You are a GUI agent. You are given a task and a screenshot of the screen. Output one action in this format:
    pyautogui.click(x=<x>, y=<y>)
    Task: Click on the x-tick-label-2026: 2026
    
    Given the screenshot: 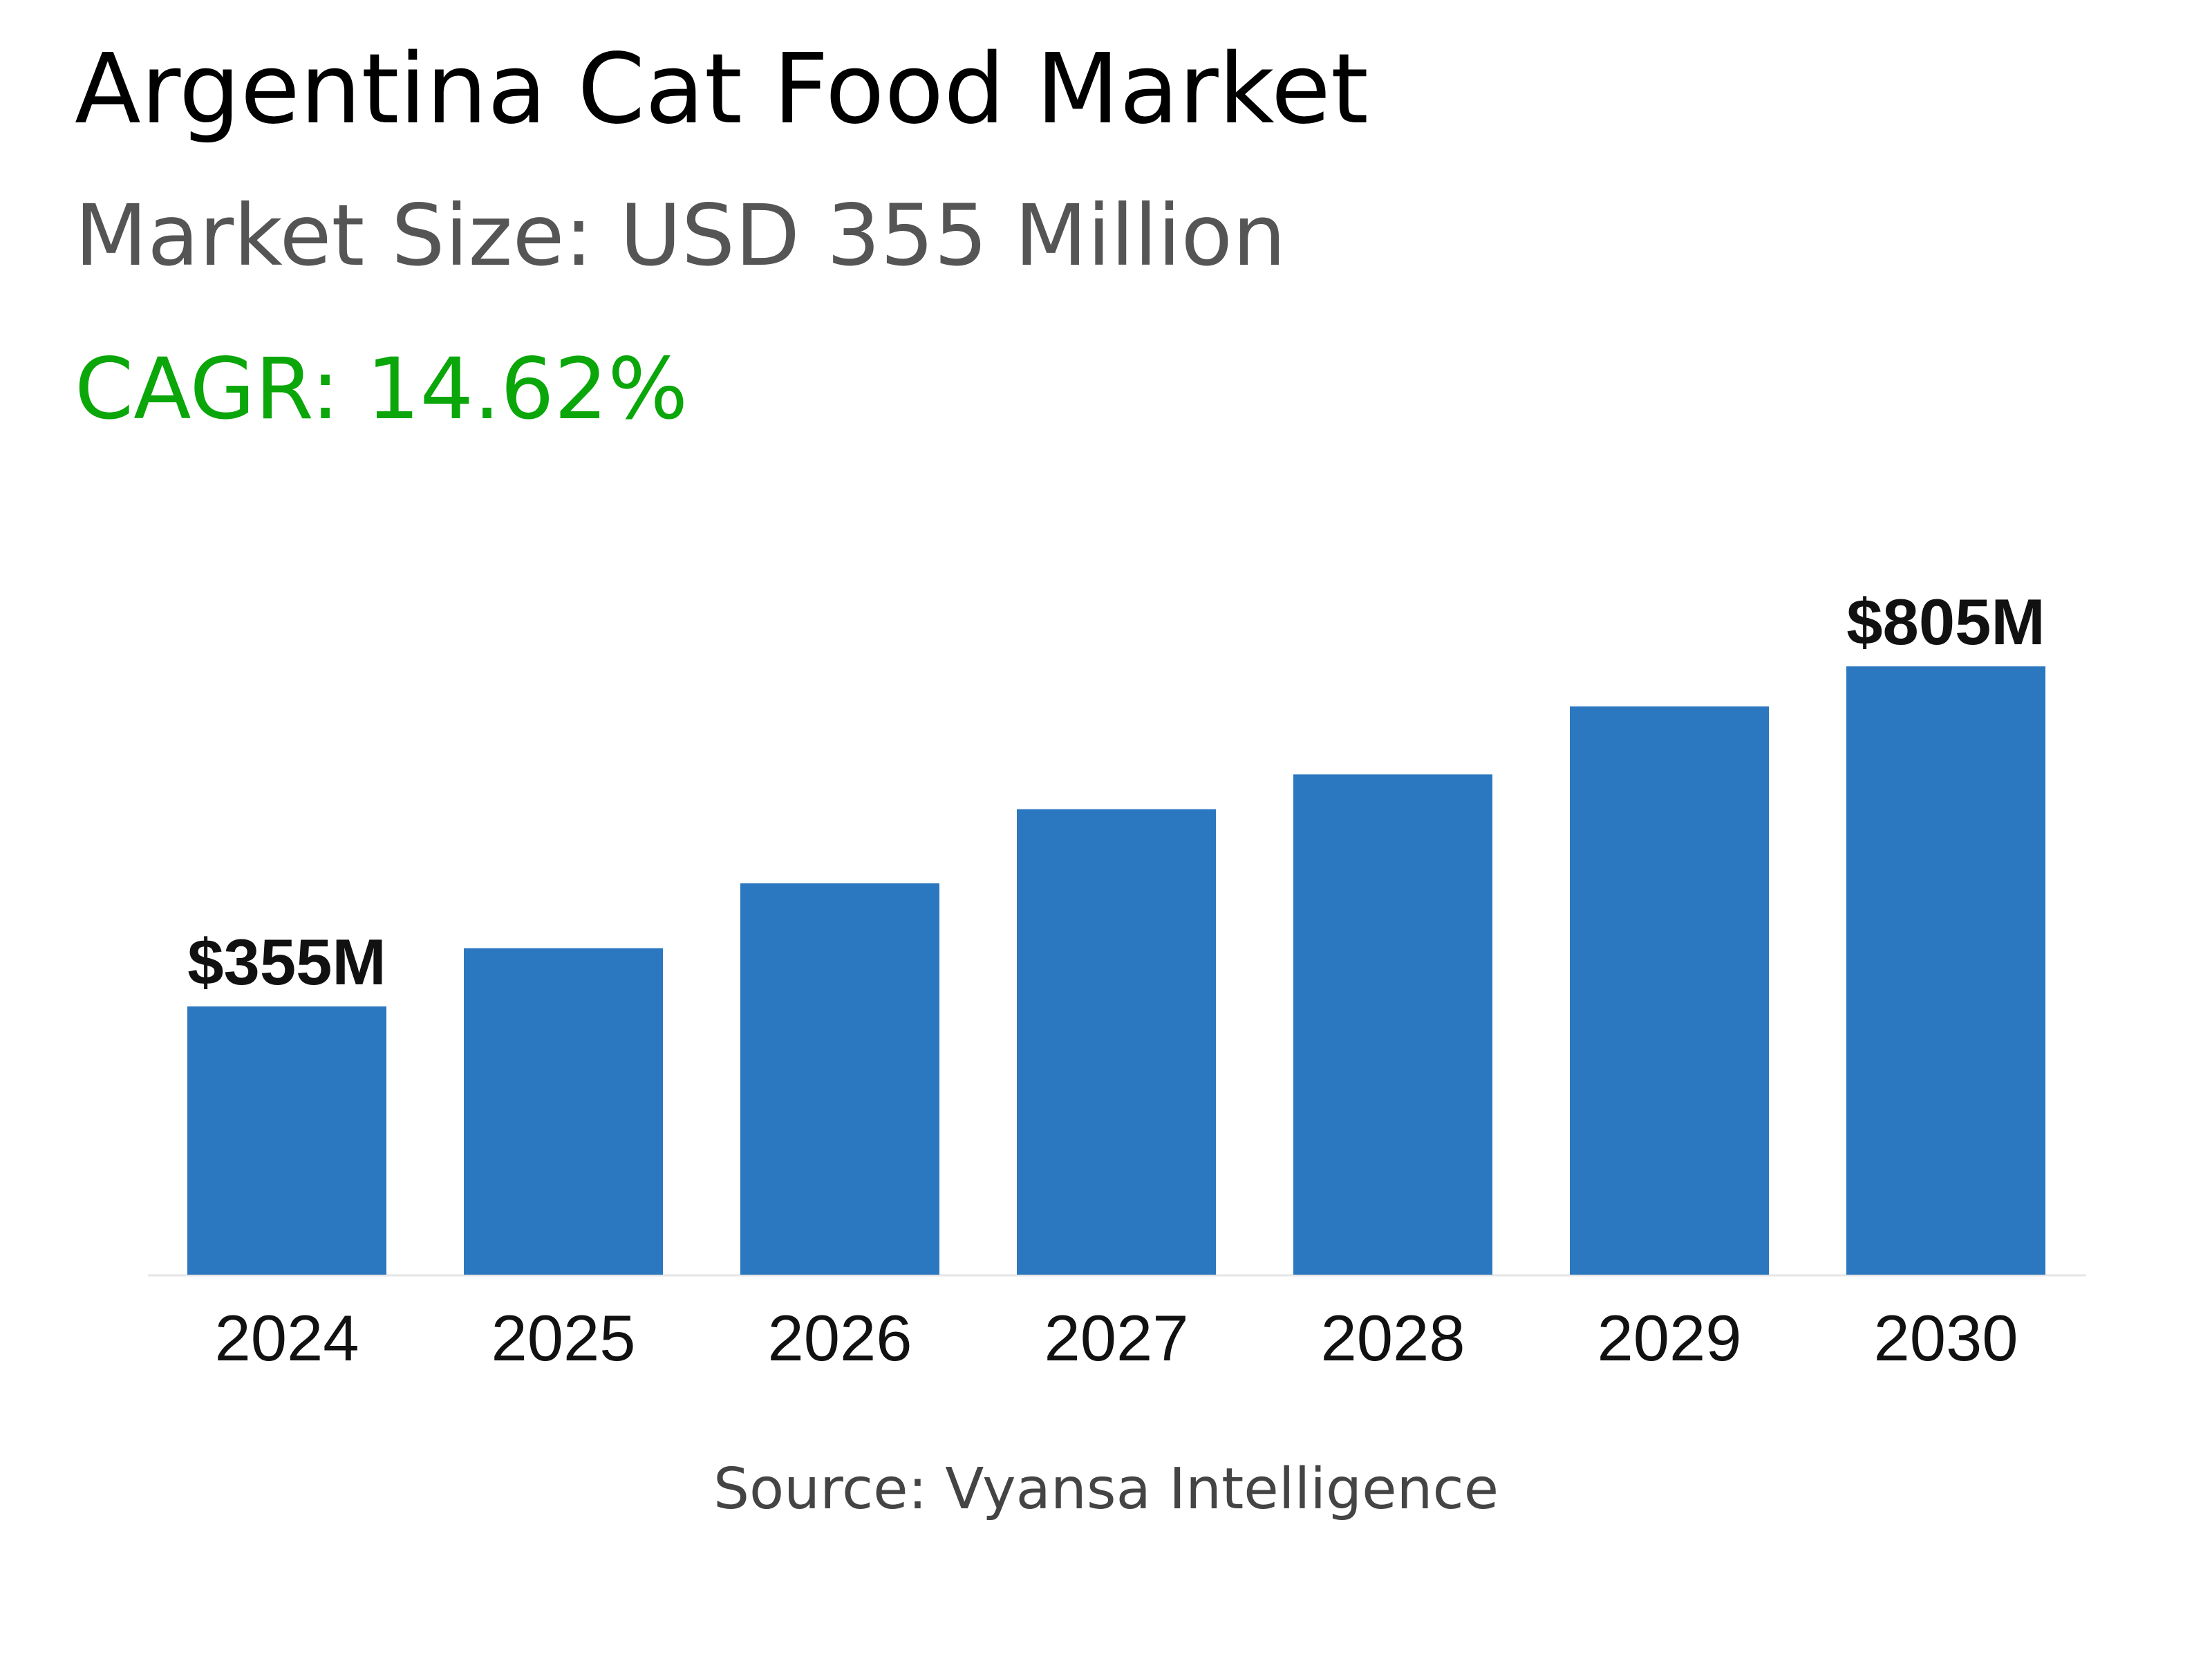 What is the action you would take?
    pyautogui.click(x=840, y=1338)
    